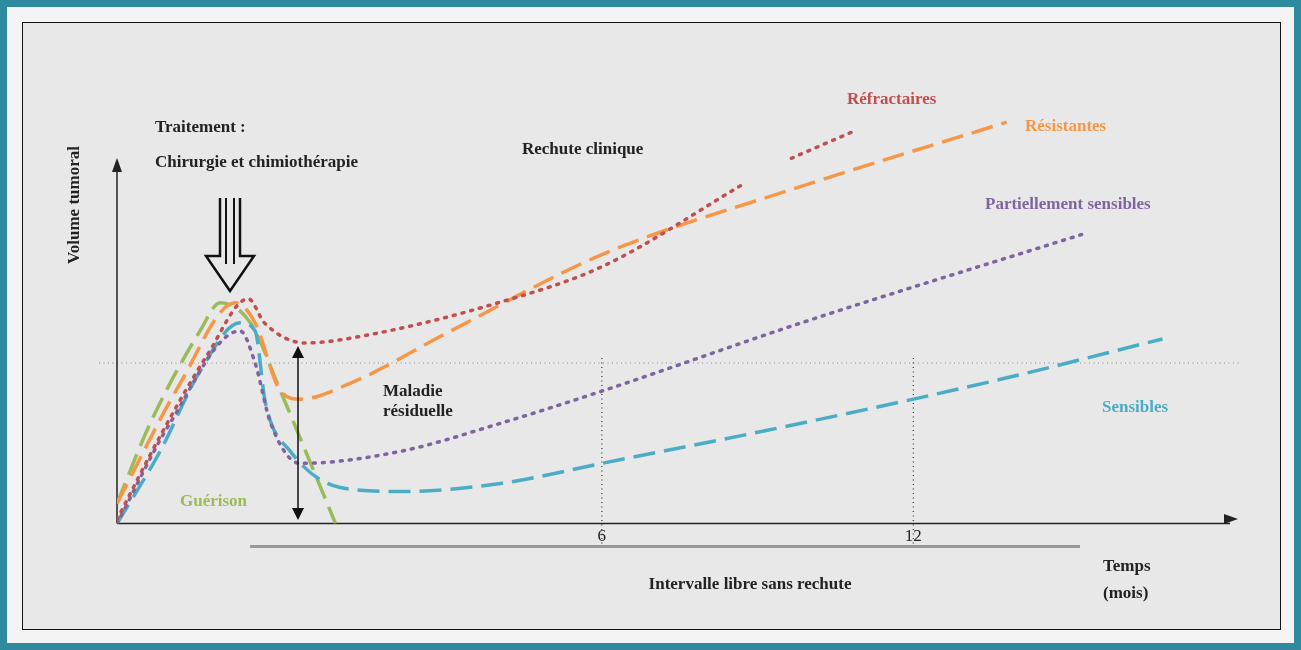 The height and width of the screenshot is (650, 1301). What do you see at coordinates (1066, 126) in the screenshot?
I see `series-label: Résistantes` at bounding box center [1066, 126].